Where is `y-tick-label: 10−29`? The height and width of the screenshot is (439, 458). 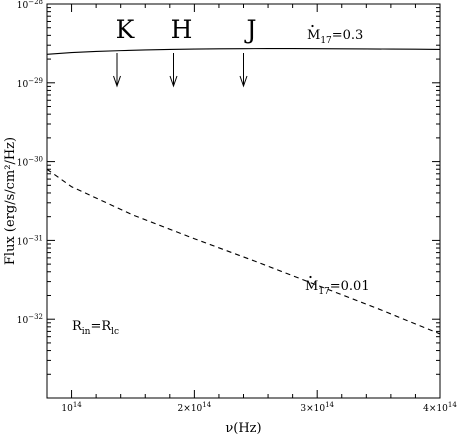
y-tick-label: 10−29 is located at coordinates (30, 83).